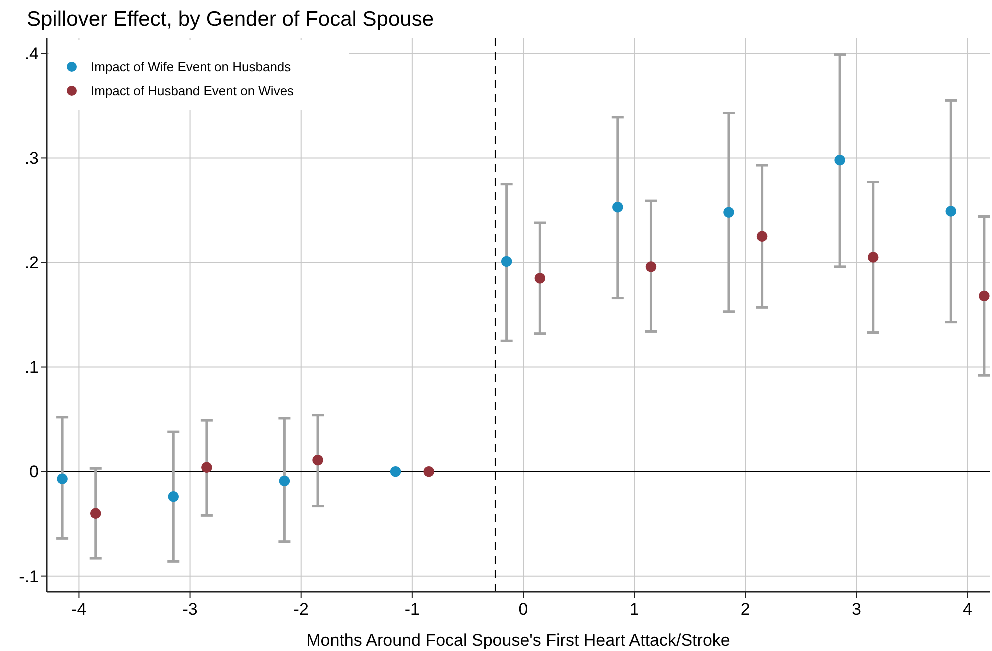 This screenshot has width=992, height=651. Describe the element at coordinates (193, 91) in the screenshot. I see `legend-label: Impact of Husband Event on Wives` at that location.